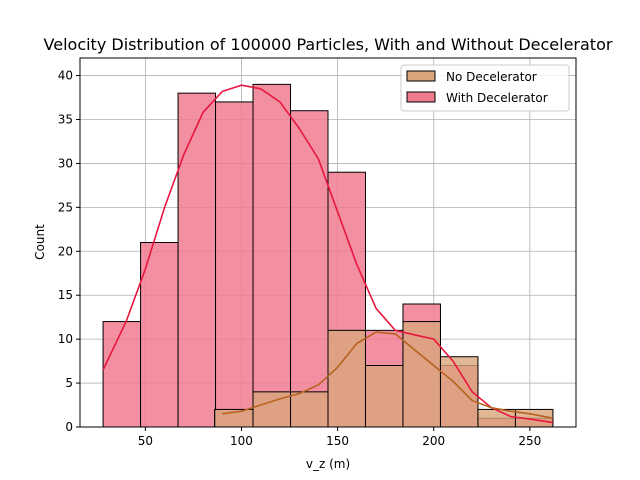 This screenshot has width=640, height=480. Describe the element at coordinates (65, 120) in the screenshot. I see `y-tick-label: 35` at that location.